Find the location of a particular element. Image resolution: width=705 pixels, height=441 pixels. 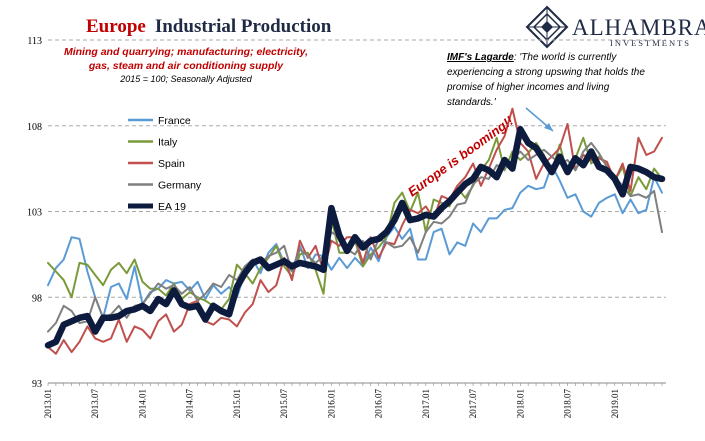

y-tick-label: 98 is located at coordinates (37, 298).